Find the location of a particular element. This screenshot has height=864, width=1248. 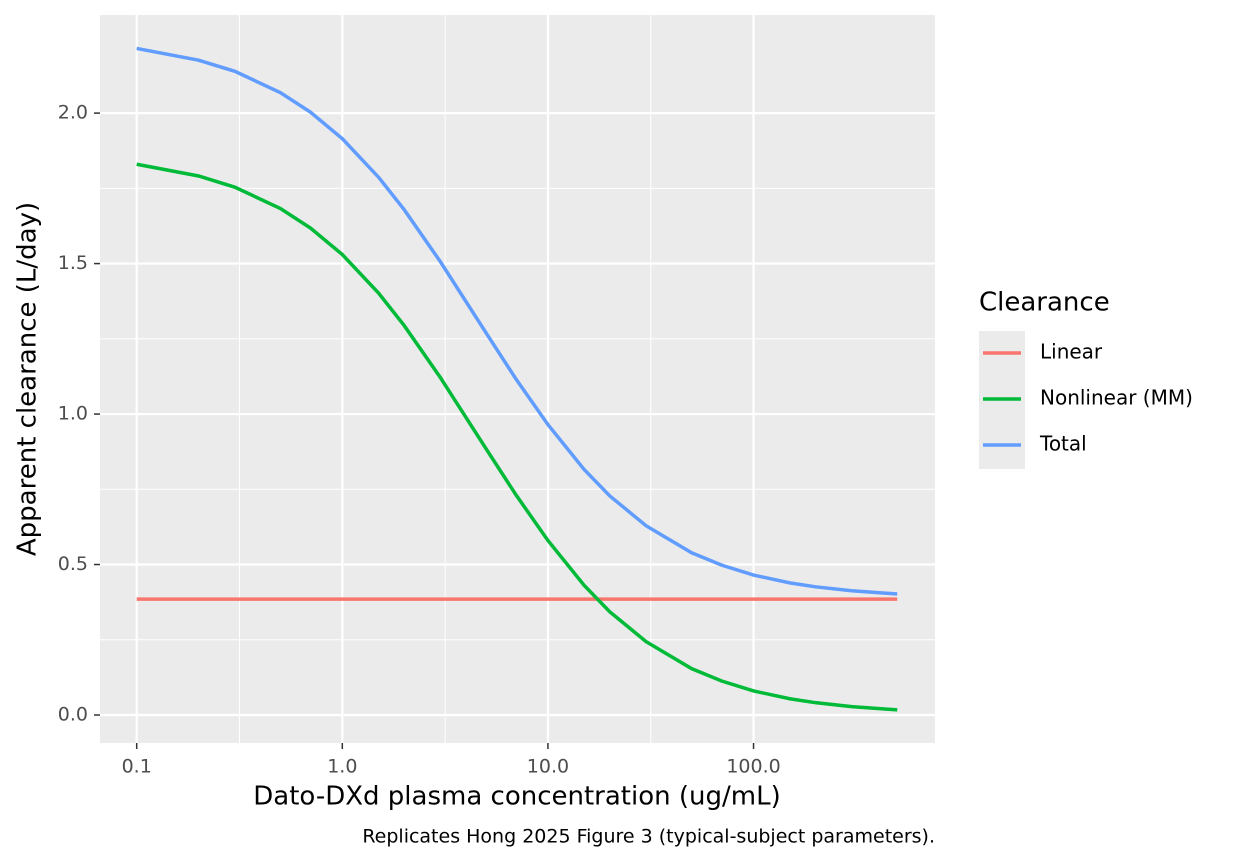

y-tick-label: 2.0 is located at coordinates (73, 113).